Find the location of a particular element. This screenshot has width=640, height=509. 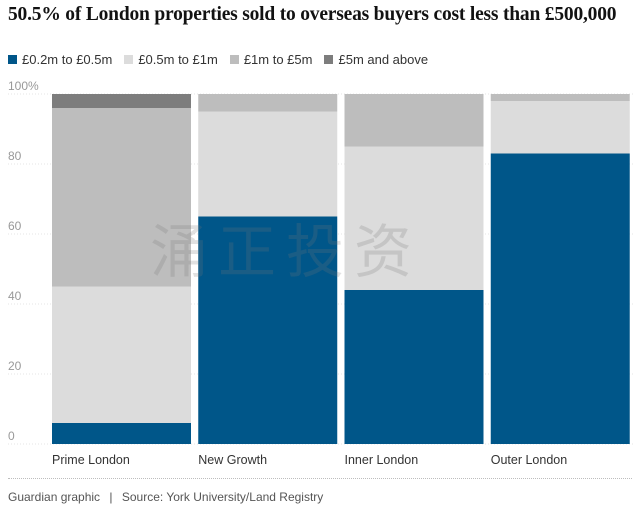

legend-item-0: £0.2m to £0.5m is located at coordinates (60, 59).